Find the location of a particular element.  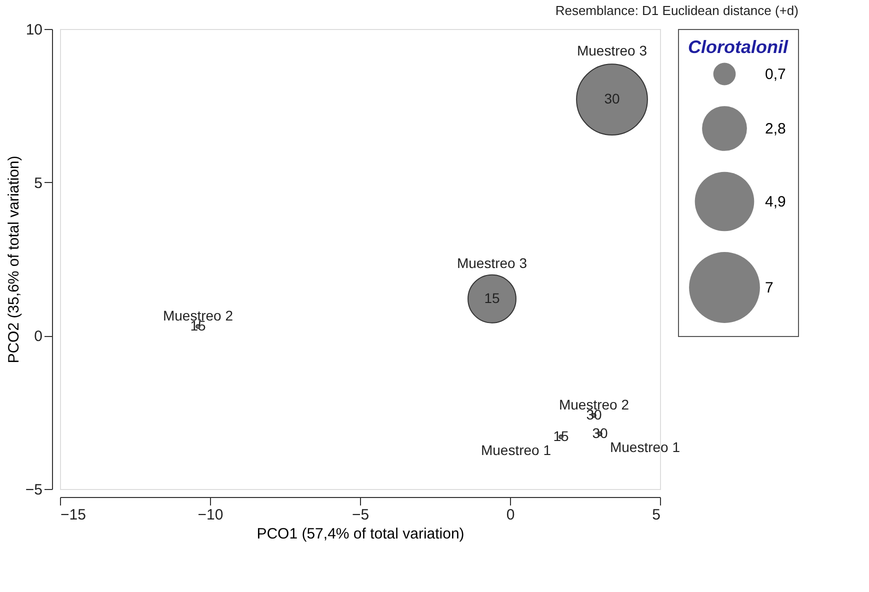

legend-label: 4,9 is located at coordinates (775, 202).